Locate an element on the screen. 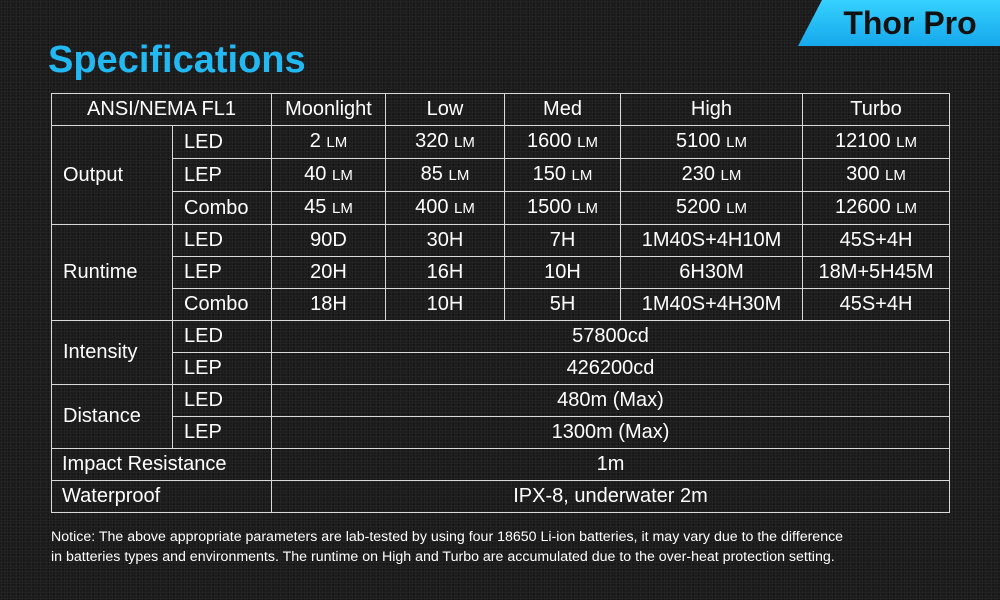 The height and width of the screenshot is (600, 1000). value-cell: 57800cd is located at coordinates (610, 336).